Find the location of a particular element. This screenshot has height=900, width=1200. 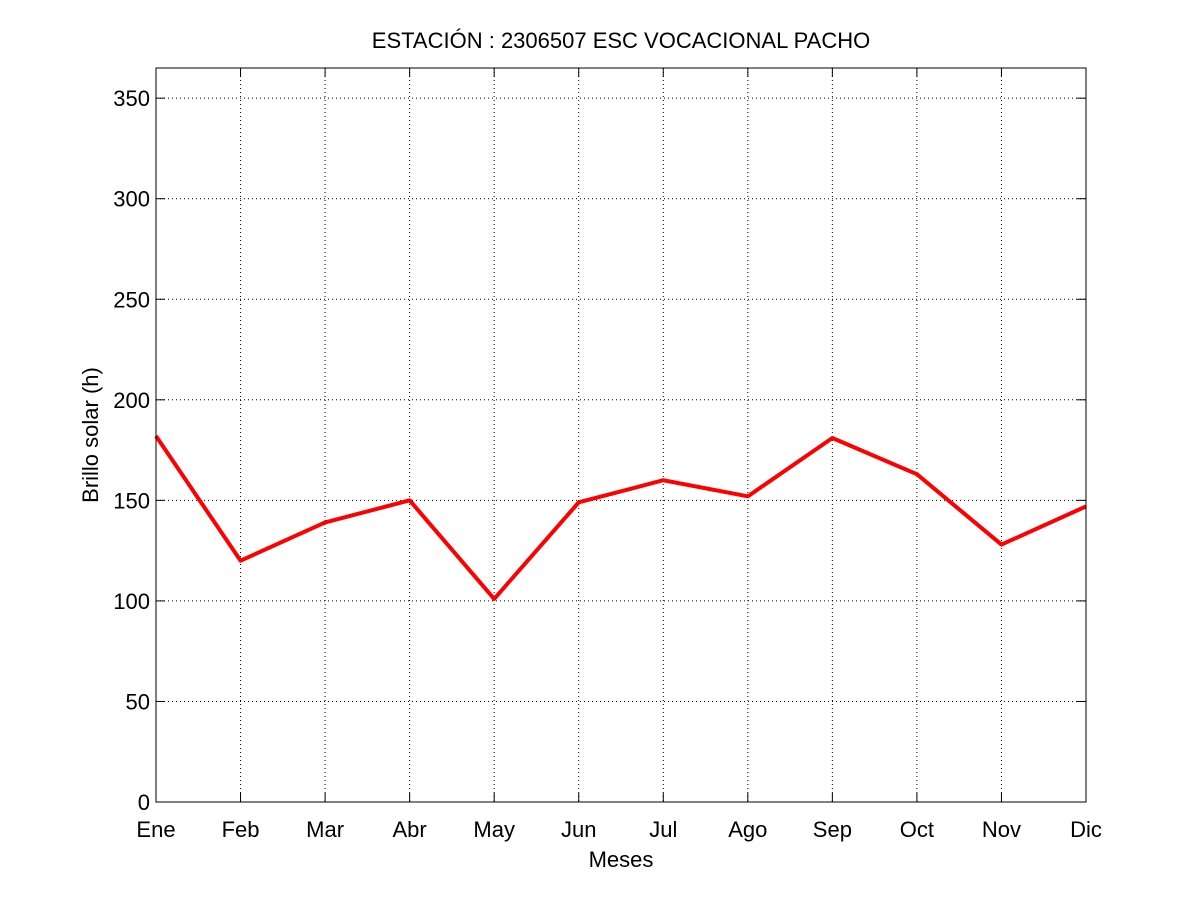

x-tick-label: Jun is located at coordinates (578, 829).